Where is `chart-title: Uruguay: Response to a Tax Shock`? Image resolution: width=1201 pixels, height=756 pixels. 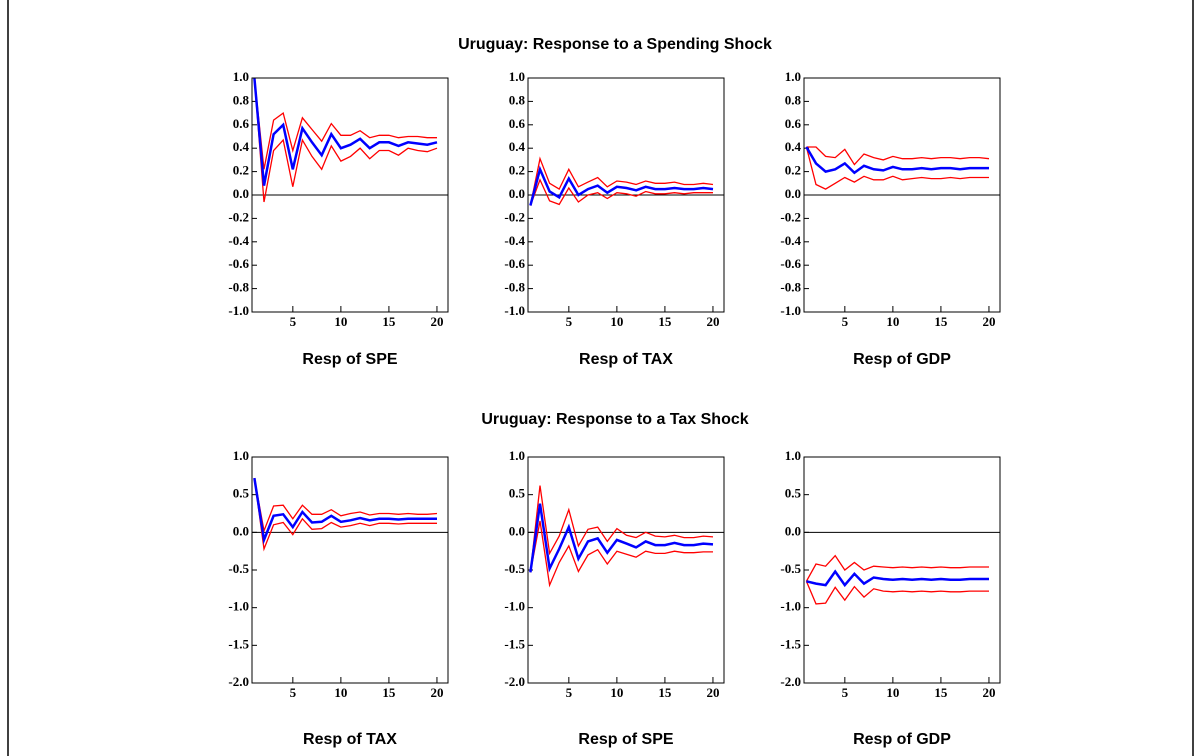 chart-title: Uruguay: Response to a Tax Shock is located at coordinates (614, 419).